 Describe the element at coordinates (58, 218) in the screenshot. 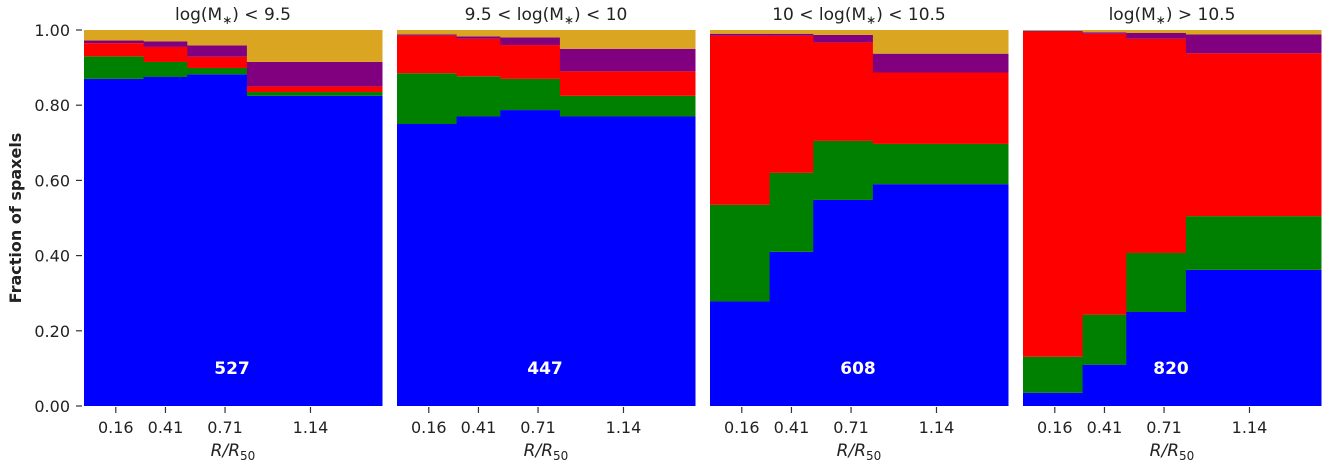

I see `y-axis: 0.00 0.20 0.40 0.60 0.80 1.00` at that location.